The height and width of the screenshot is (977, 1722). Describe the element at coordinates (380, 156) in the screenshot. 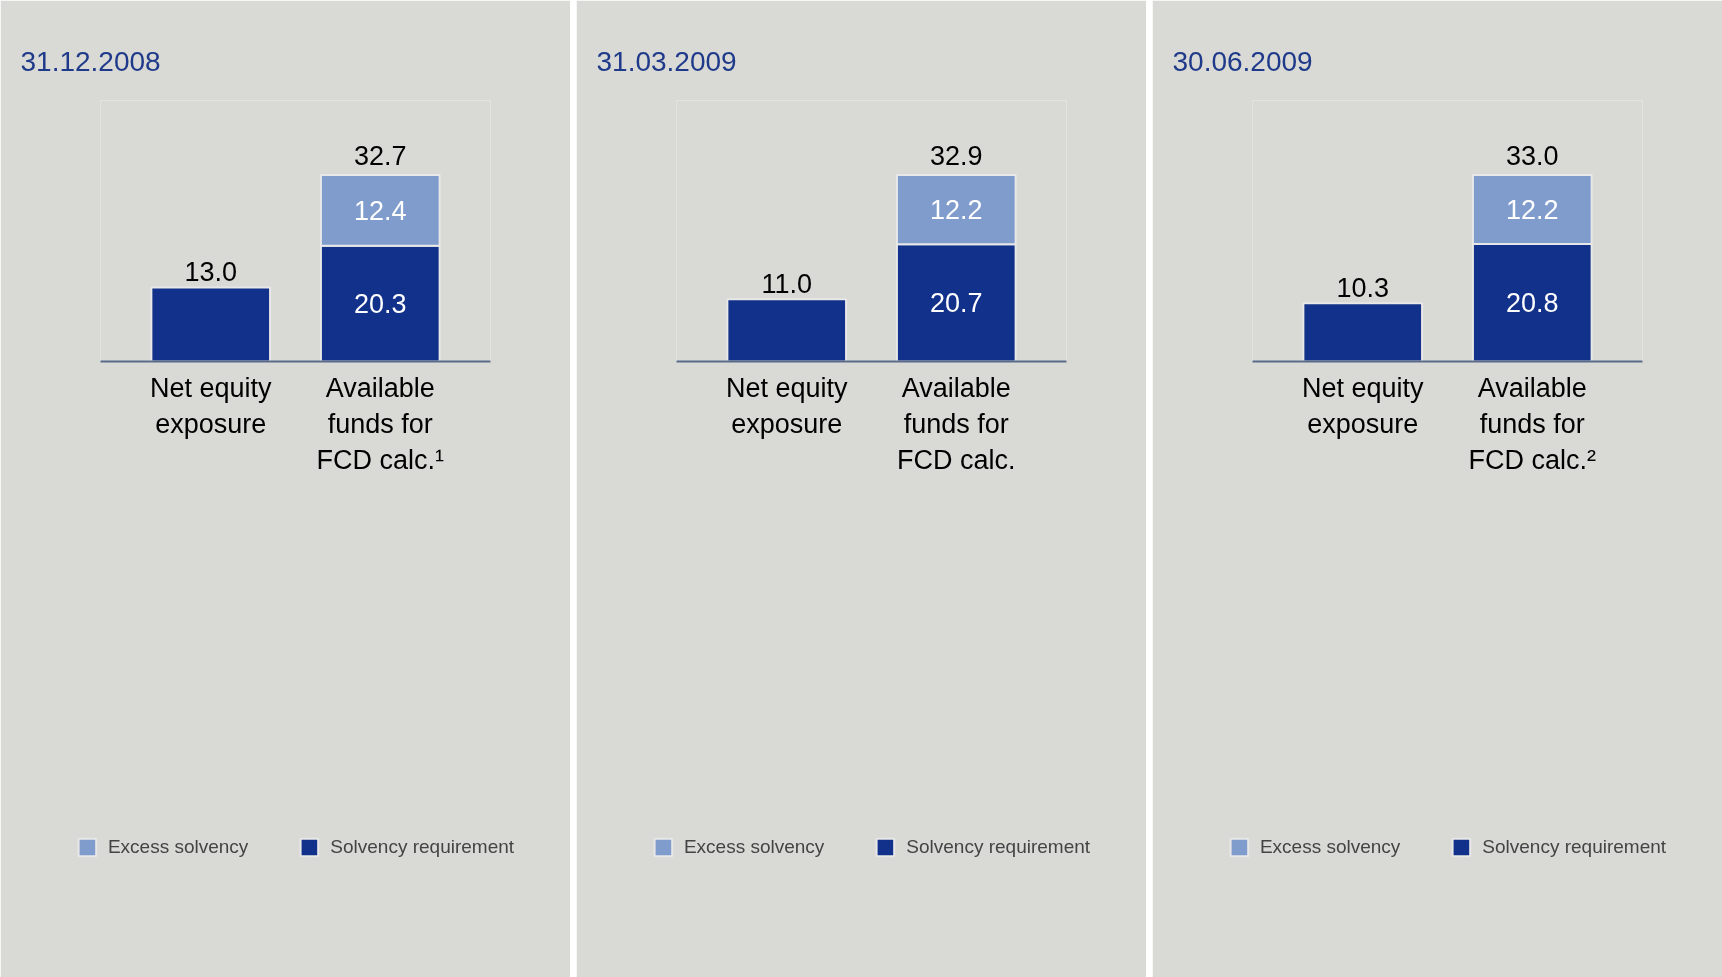

I see `total-label: 32.7` at that location.